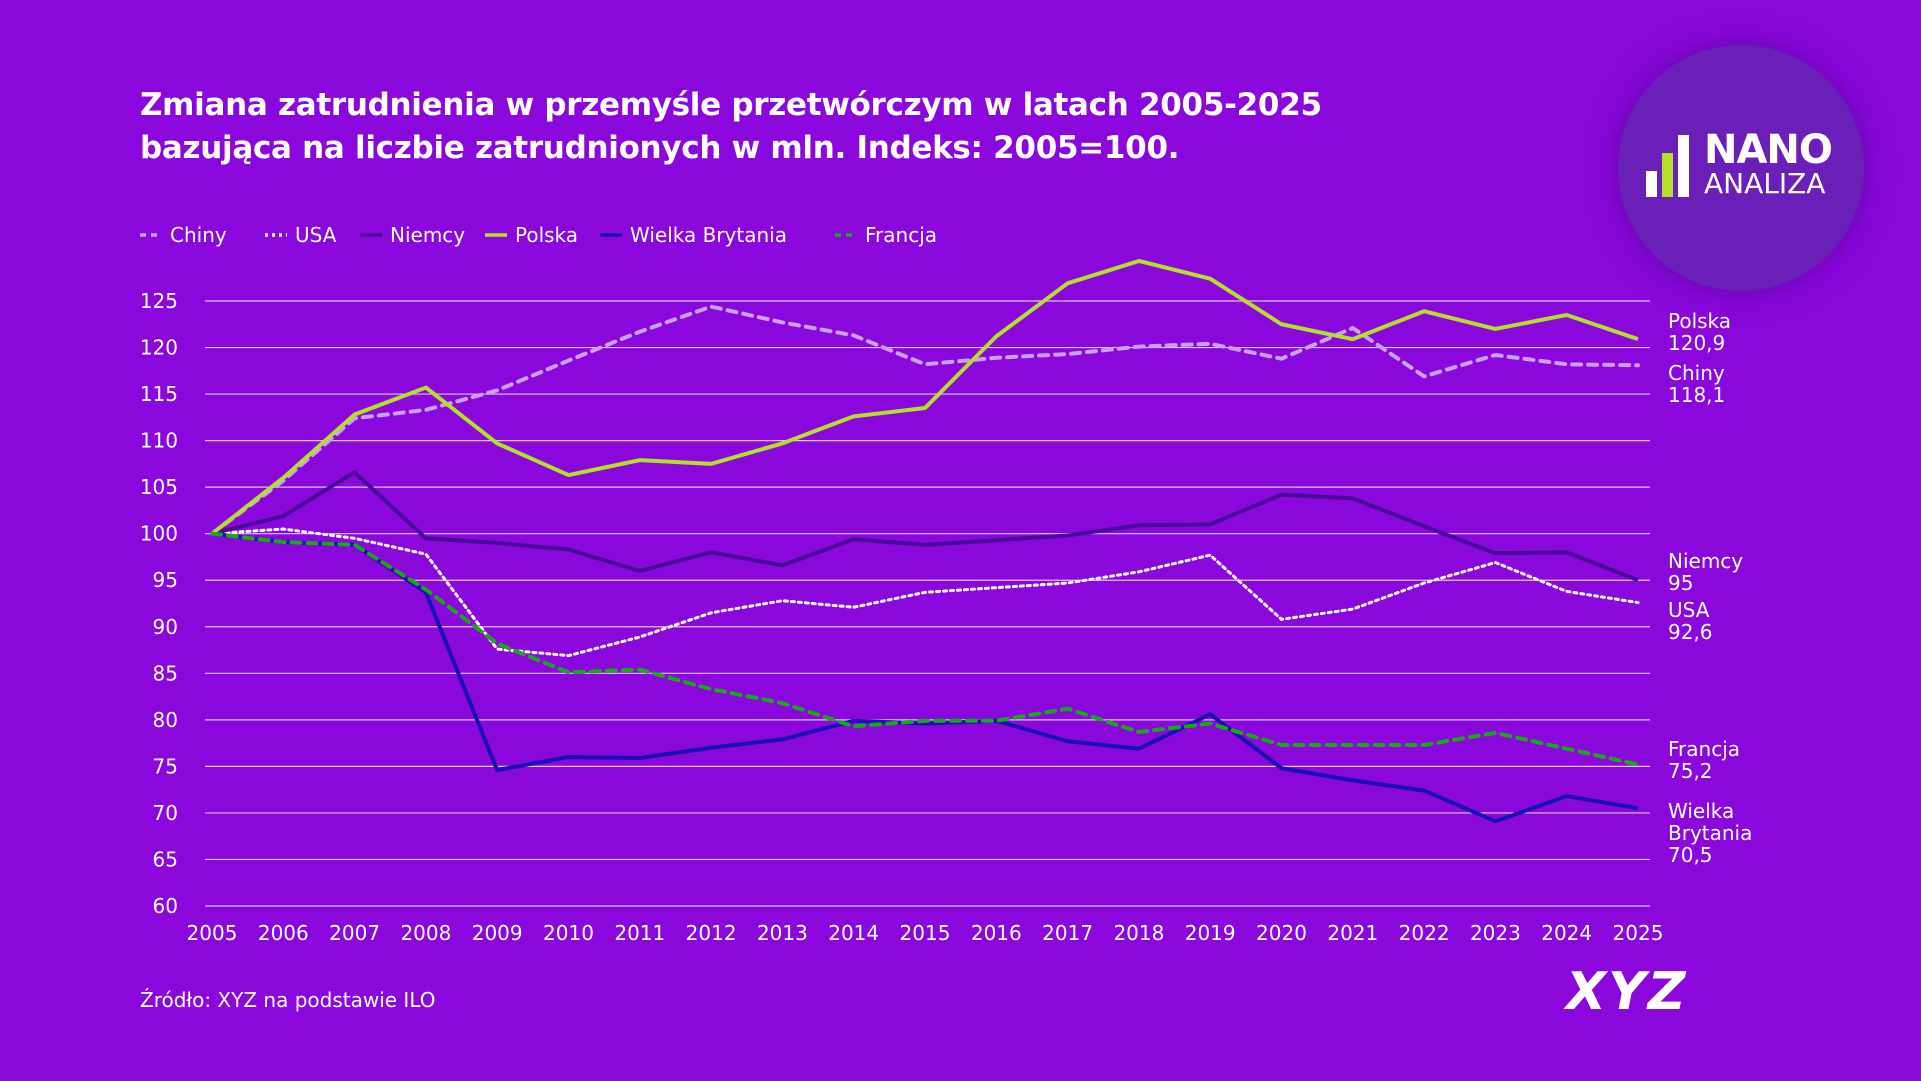 Image resolution: width=1921 pixels, height=1081 pixels. I want to click on y-tick-label: 85, so click(165, 673).